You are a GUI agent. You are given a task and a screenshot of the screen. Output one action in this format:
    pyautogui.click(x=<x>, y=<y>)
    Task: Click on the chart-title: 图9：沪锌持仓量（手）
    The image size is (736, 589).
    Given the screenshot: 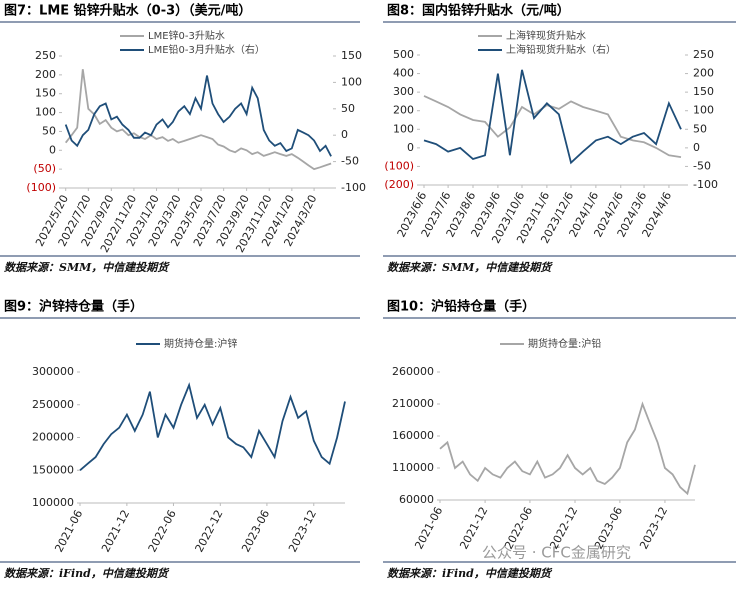 What is the action you would take?
    pyautogui.click(x=73, y=307)
    